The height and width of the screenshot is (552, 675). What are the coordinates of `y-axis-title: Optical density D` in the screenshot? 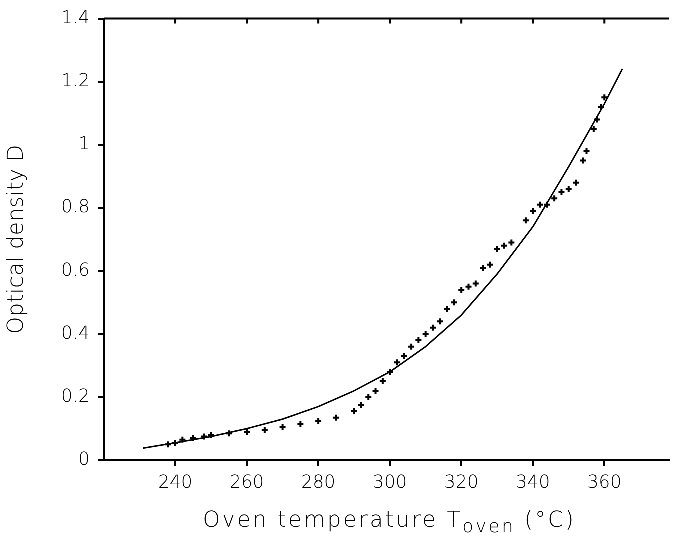 It's located at (16, 239).